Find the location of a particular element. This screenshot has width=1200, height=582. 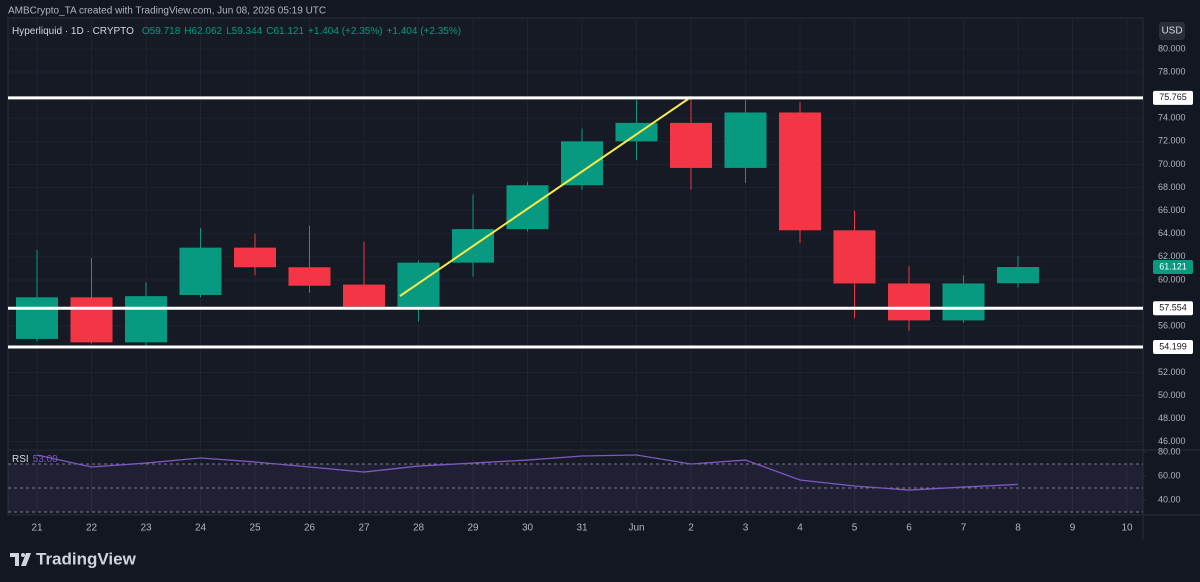

x-tick-label: 2 is located at coordinates (691, 528).